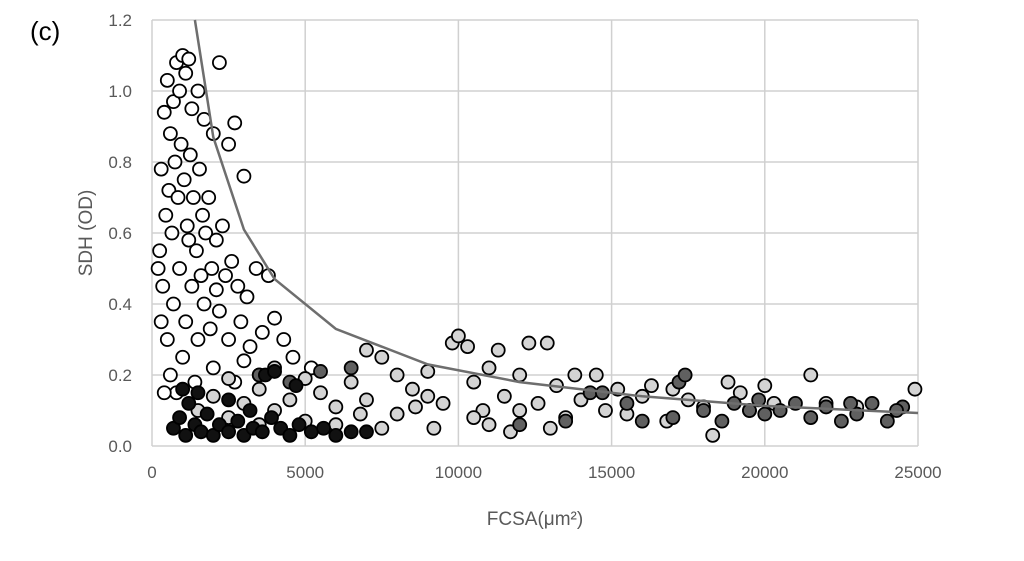 The width and height of the screenshot is (1024, 561). Describe the element at coordinates (611, 472) in the screenshot. I see `x-tick-label: 15000` at that location.